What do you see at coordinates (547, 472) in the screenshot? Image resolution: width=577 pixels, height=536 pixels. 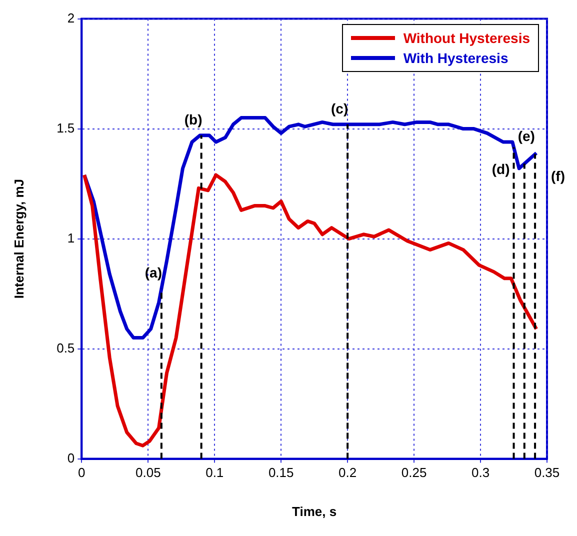 I see `x-tick-label: 0.35` at bounding box center [547, 472].